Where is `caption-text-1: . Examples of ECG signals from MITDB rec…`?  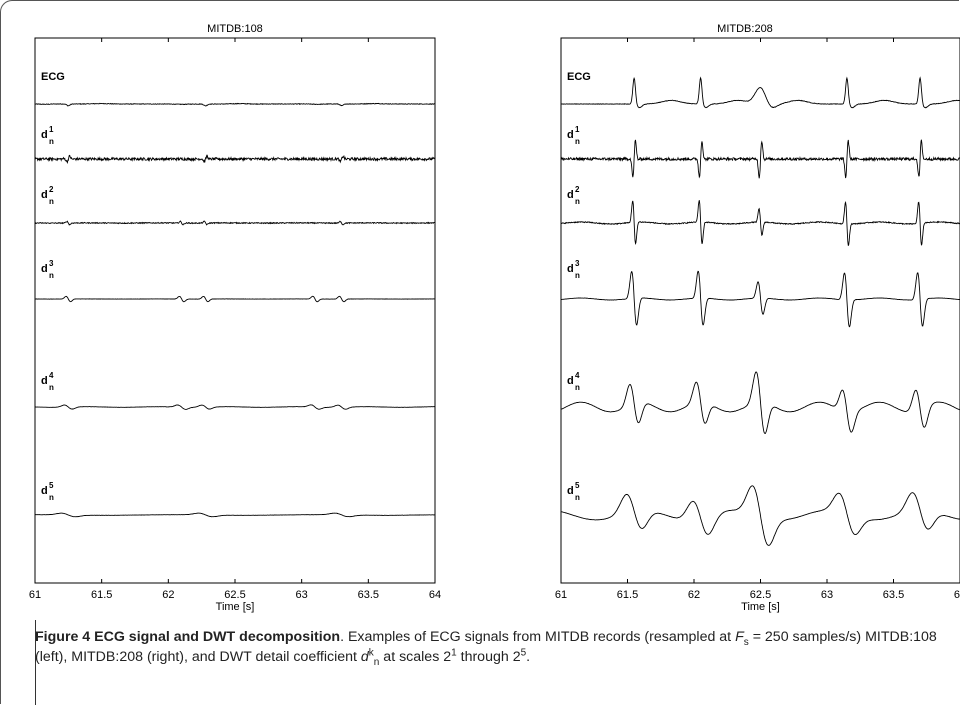 caption-text-1: . Examples of ECG signals from MITDB rec… is located at coordinates (538, 637).